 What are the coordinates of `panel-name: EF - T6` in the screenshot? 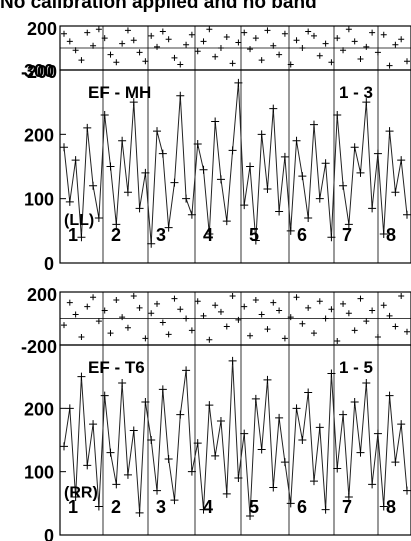 It's located at (116, 367).